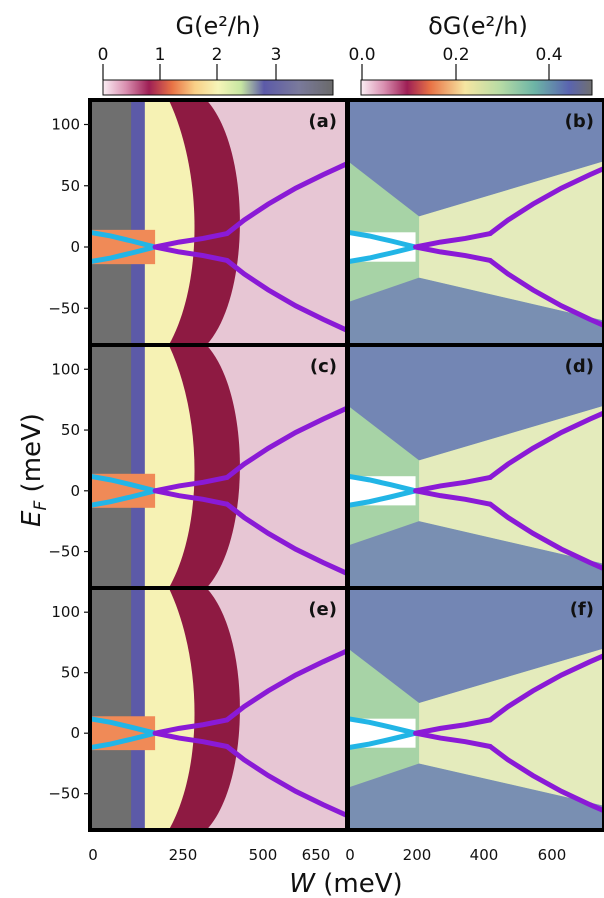  What do you see at coordinates (359, 883) in the screenshot?
I see `x-label-unit: (meV)` at bounding box center [359, 883].